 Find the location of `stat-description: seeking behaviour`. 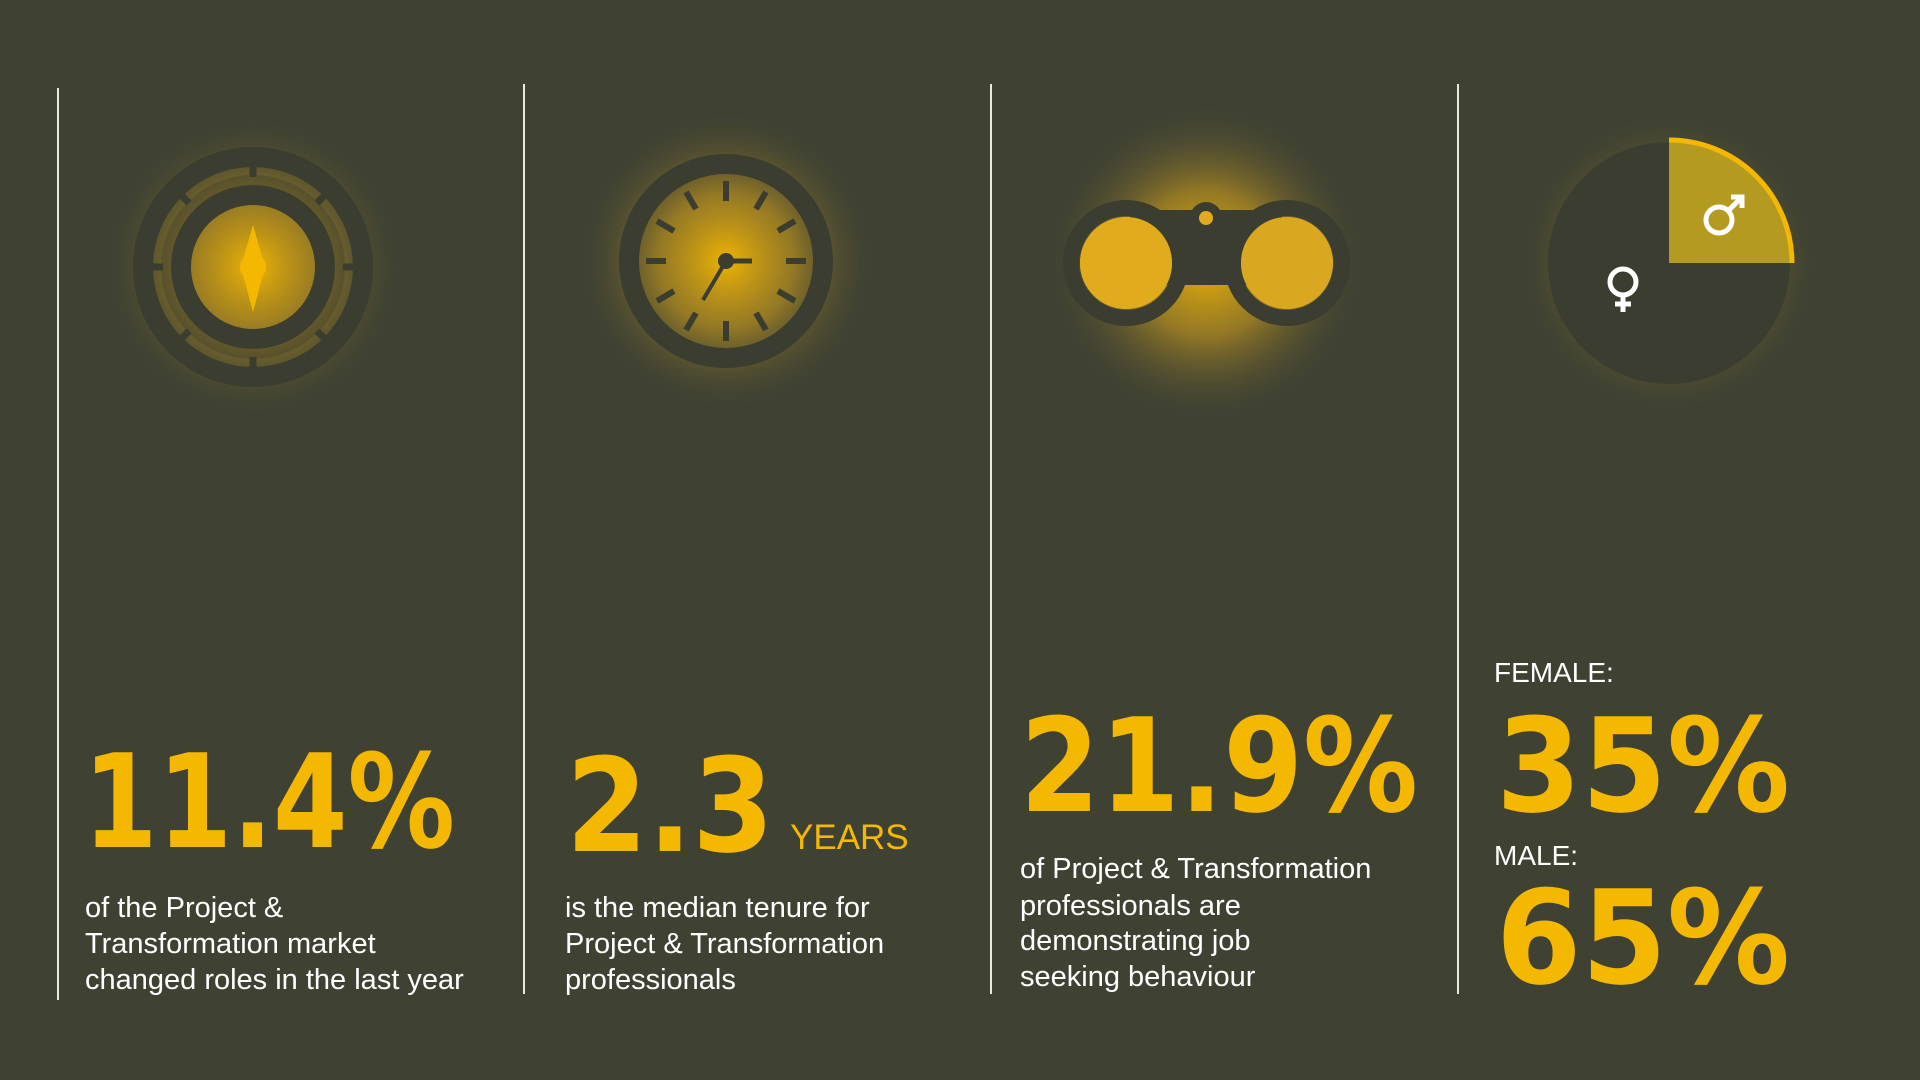

stat-description: seeking behaviour is located at coordinates (1138, 977).